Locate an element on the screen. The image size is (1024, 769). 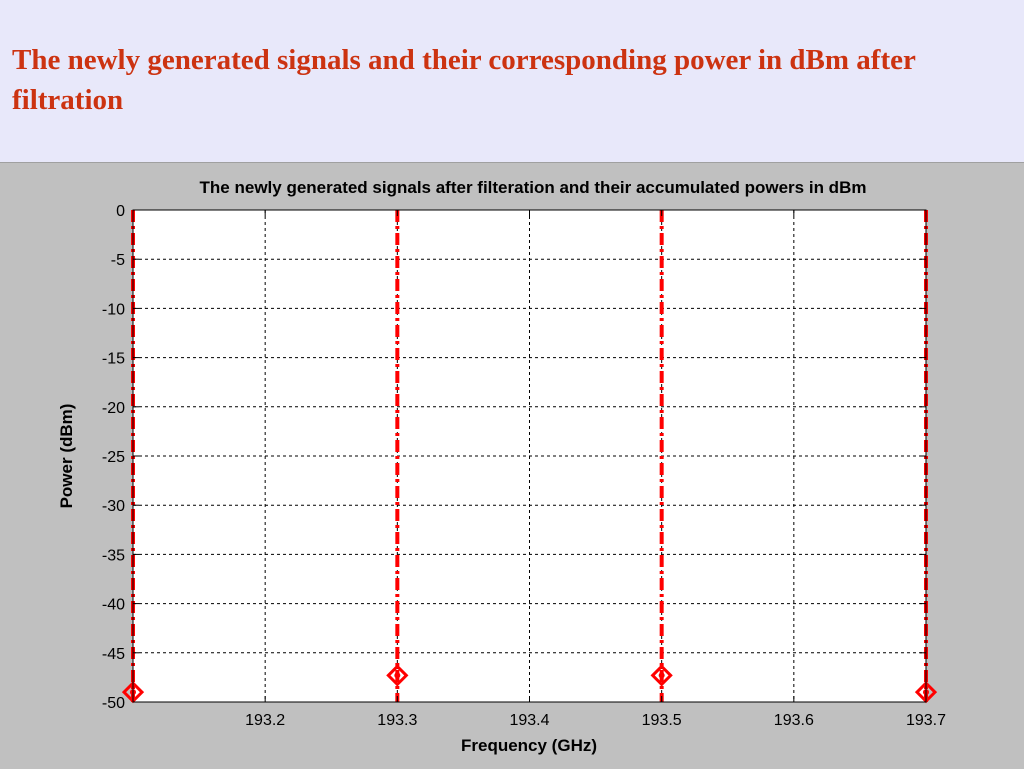
x-tick-label: 193.4 is located at coordinates (529, 720).